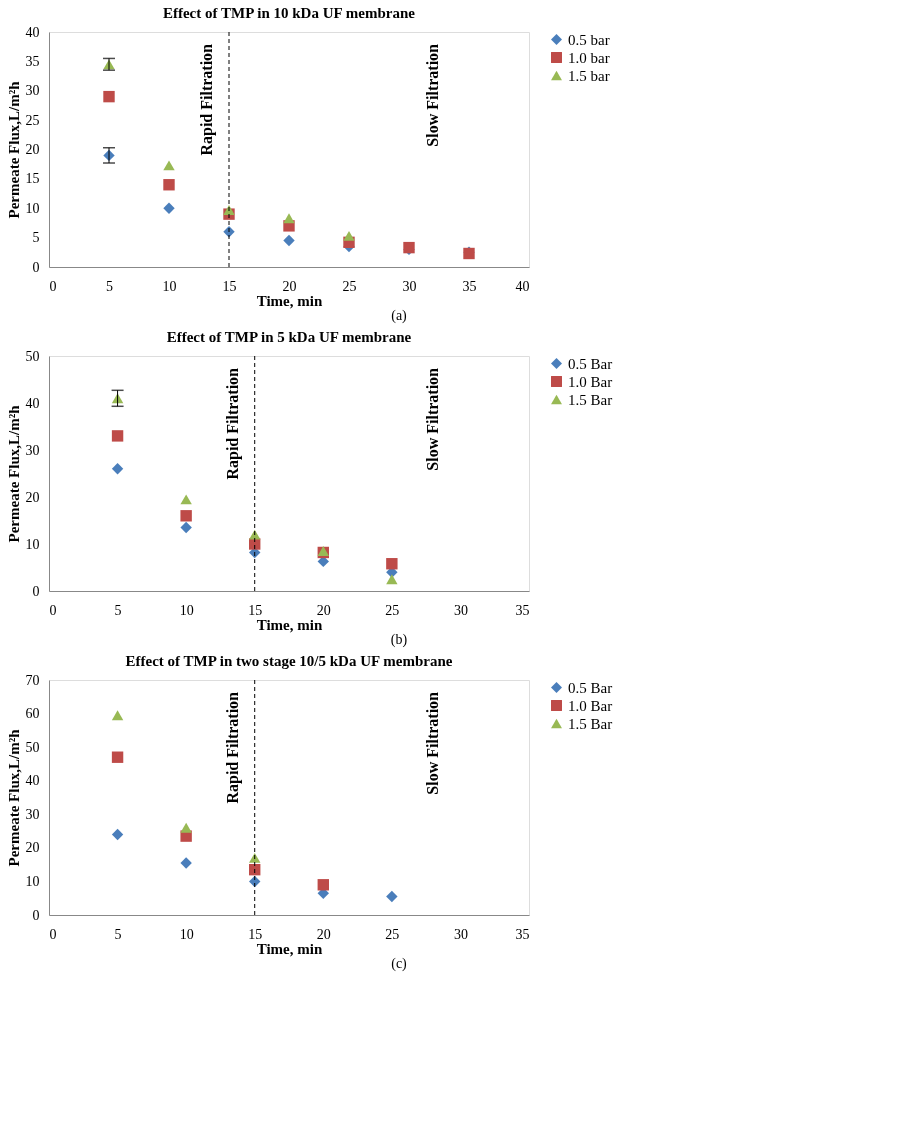 This screenshot has width=909, height=1138. Describe the element at coordinates (589, 57) in the screenshot. I see `legend-label: 1.0 bar` at that location.